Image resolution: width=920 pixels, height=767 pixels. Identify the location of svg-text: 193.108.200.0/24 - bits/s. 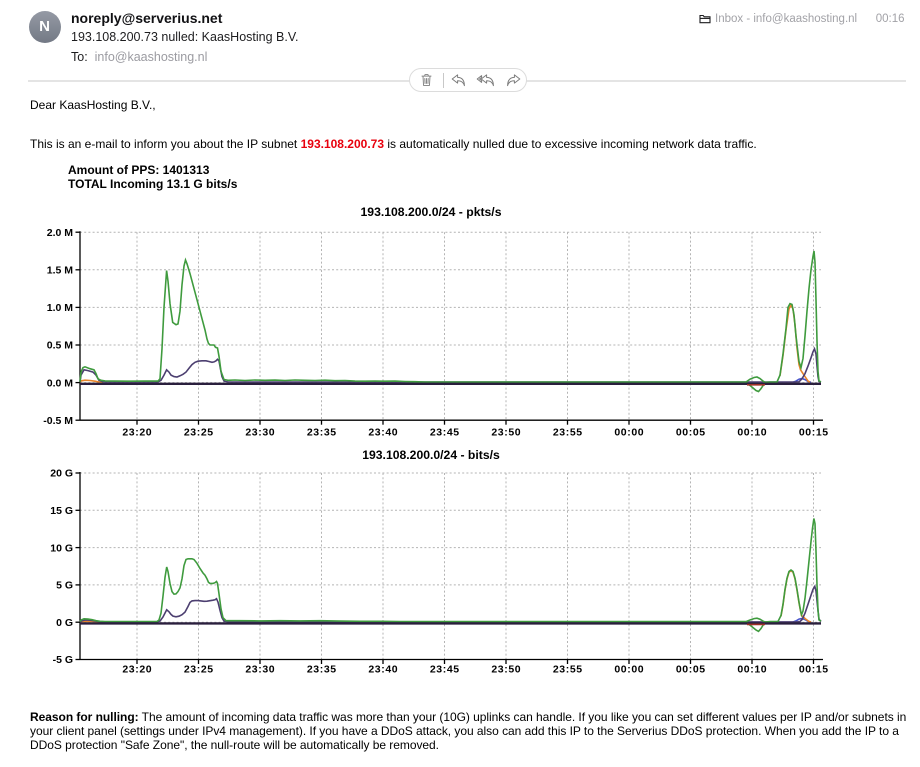
(431, 455).